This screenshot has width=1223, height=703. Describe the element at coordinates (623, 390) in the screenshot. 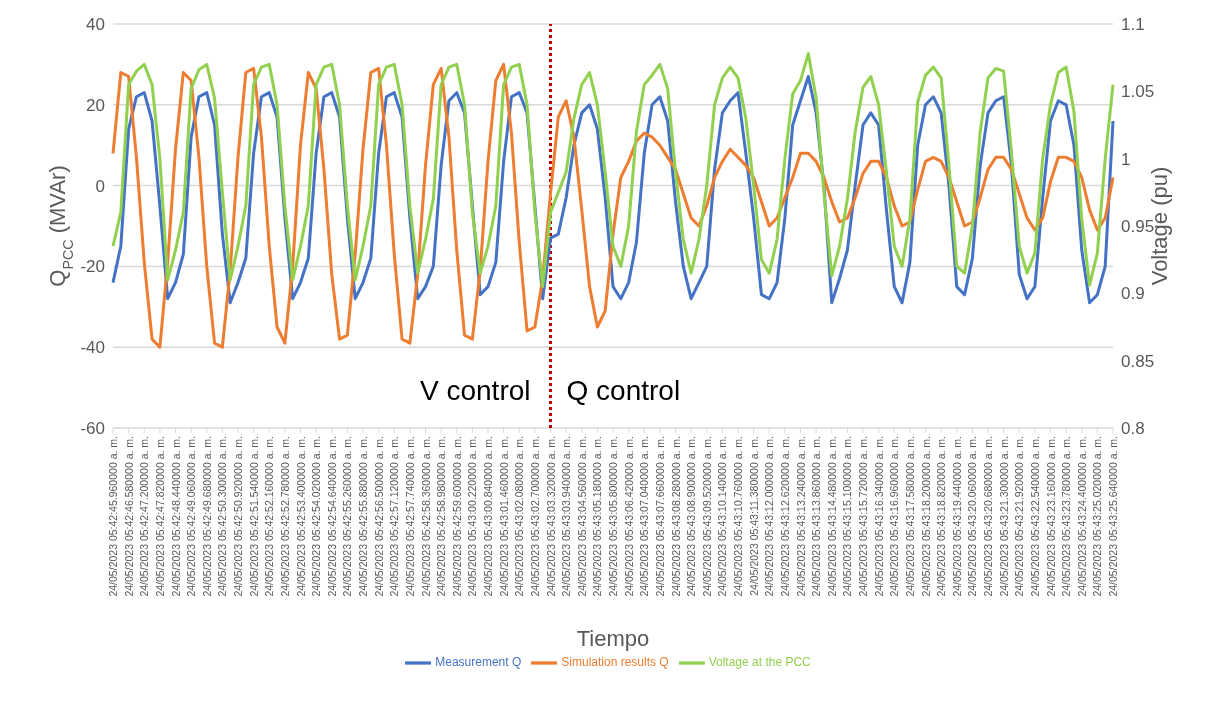

I see `annotation: Q control` at that location.